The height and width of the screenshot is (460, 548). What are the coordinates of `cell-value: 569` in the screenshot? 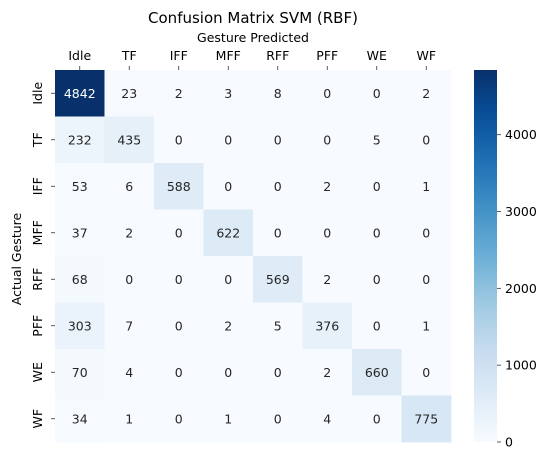 It's located at (278, 279).